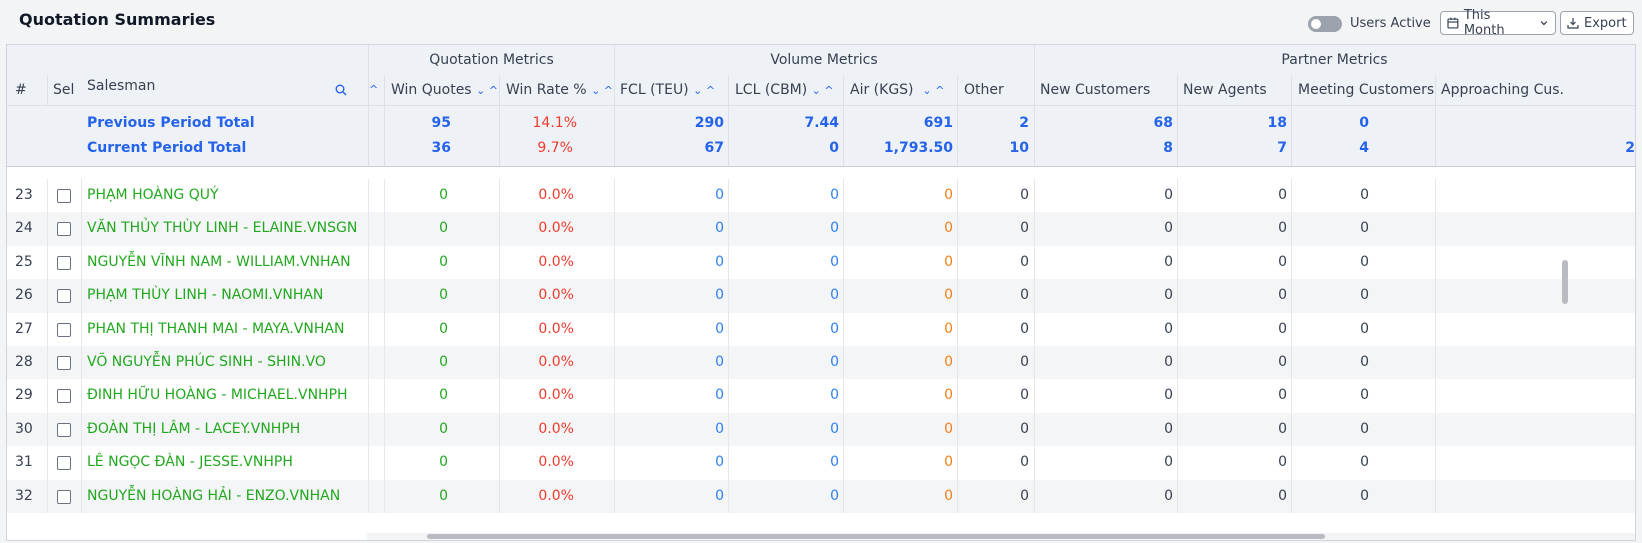 The width and height of the screenshot is (1642, 543). I want to click on salesman-name: NGUYỄN VĨNH NAM - WILLIAM.VNHAN, so click(219, 261).